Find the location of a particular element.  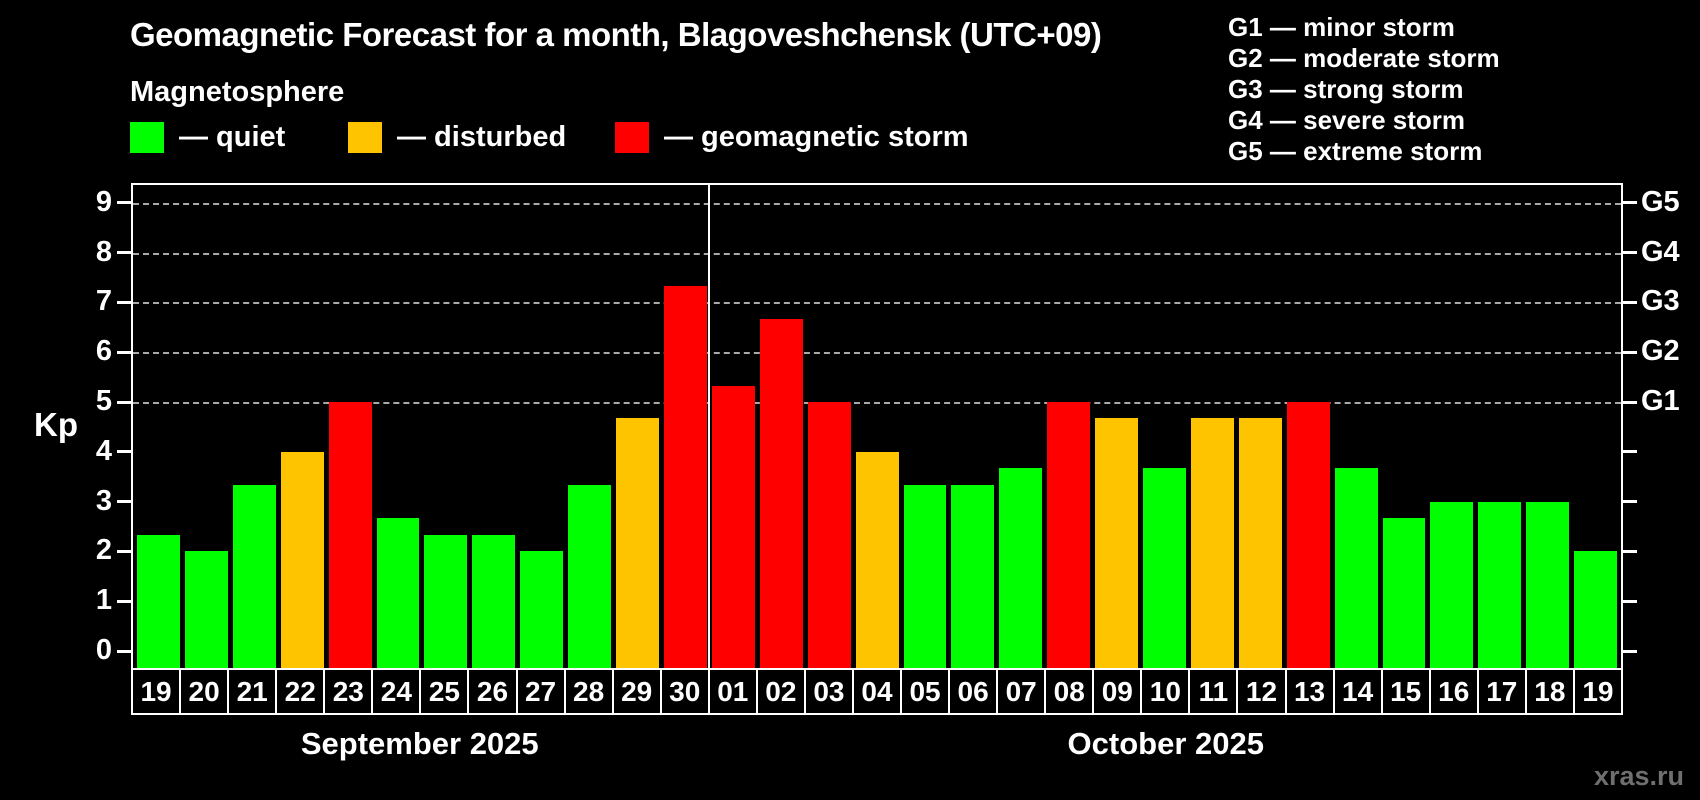

date-cell: 19 is located at coordinates (1597, 692).